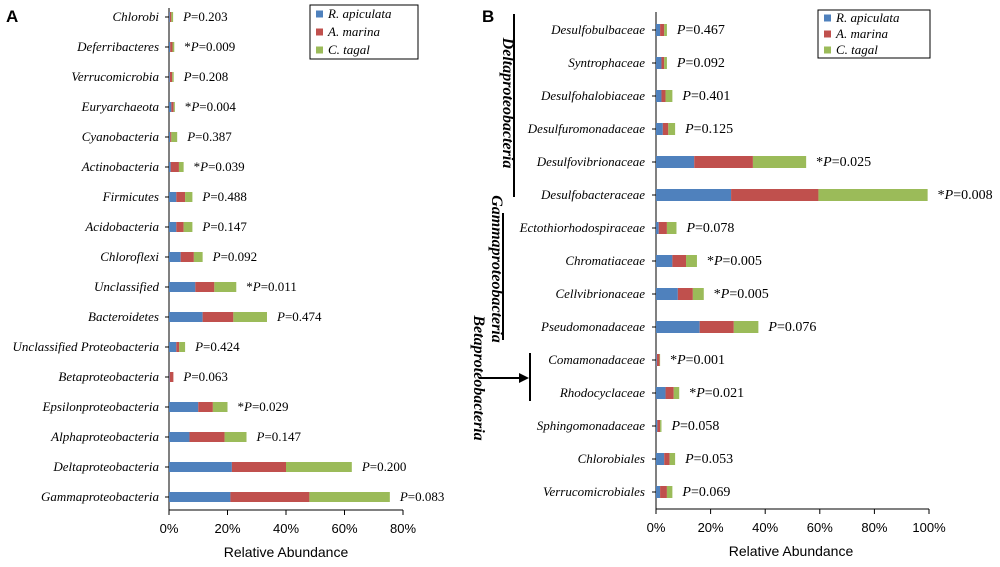 The width and height of the screenshot is (1000, 567). I want to click on bar-c-tagal-unclassified-proteobacteria, so click(182, 347).